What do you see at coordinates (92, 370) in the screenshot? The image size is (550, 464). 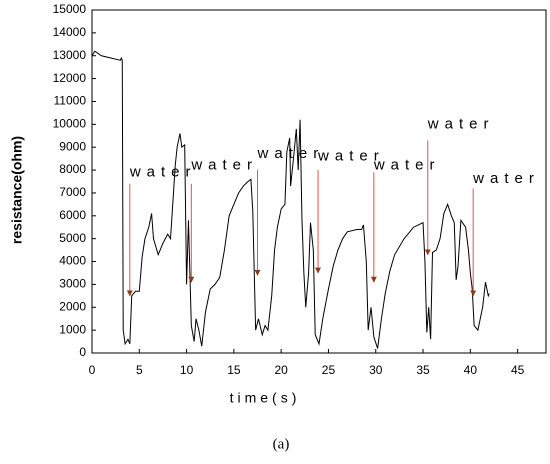 I see `x-tick-label: 0` at bounding box center [92, 370].